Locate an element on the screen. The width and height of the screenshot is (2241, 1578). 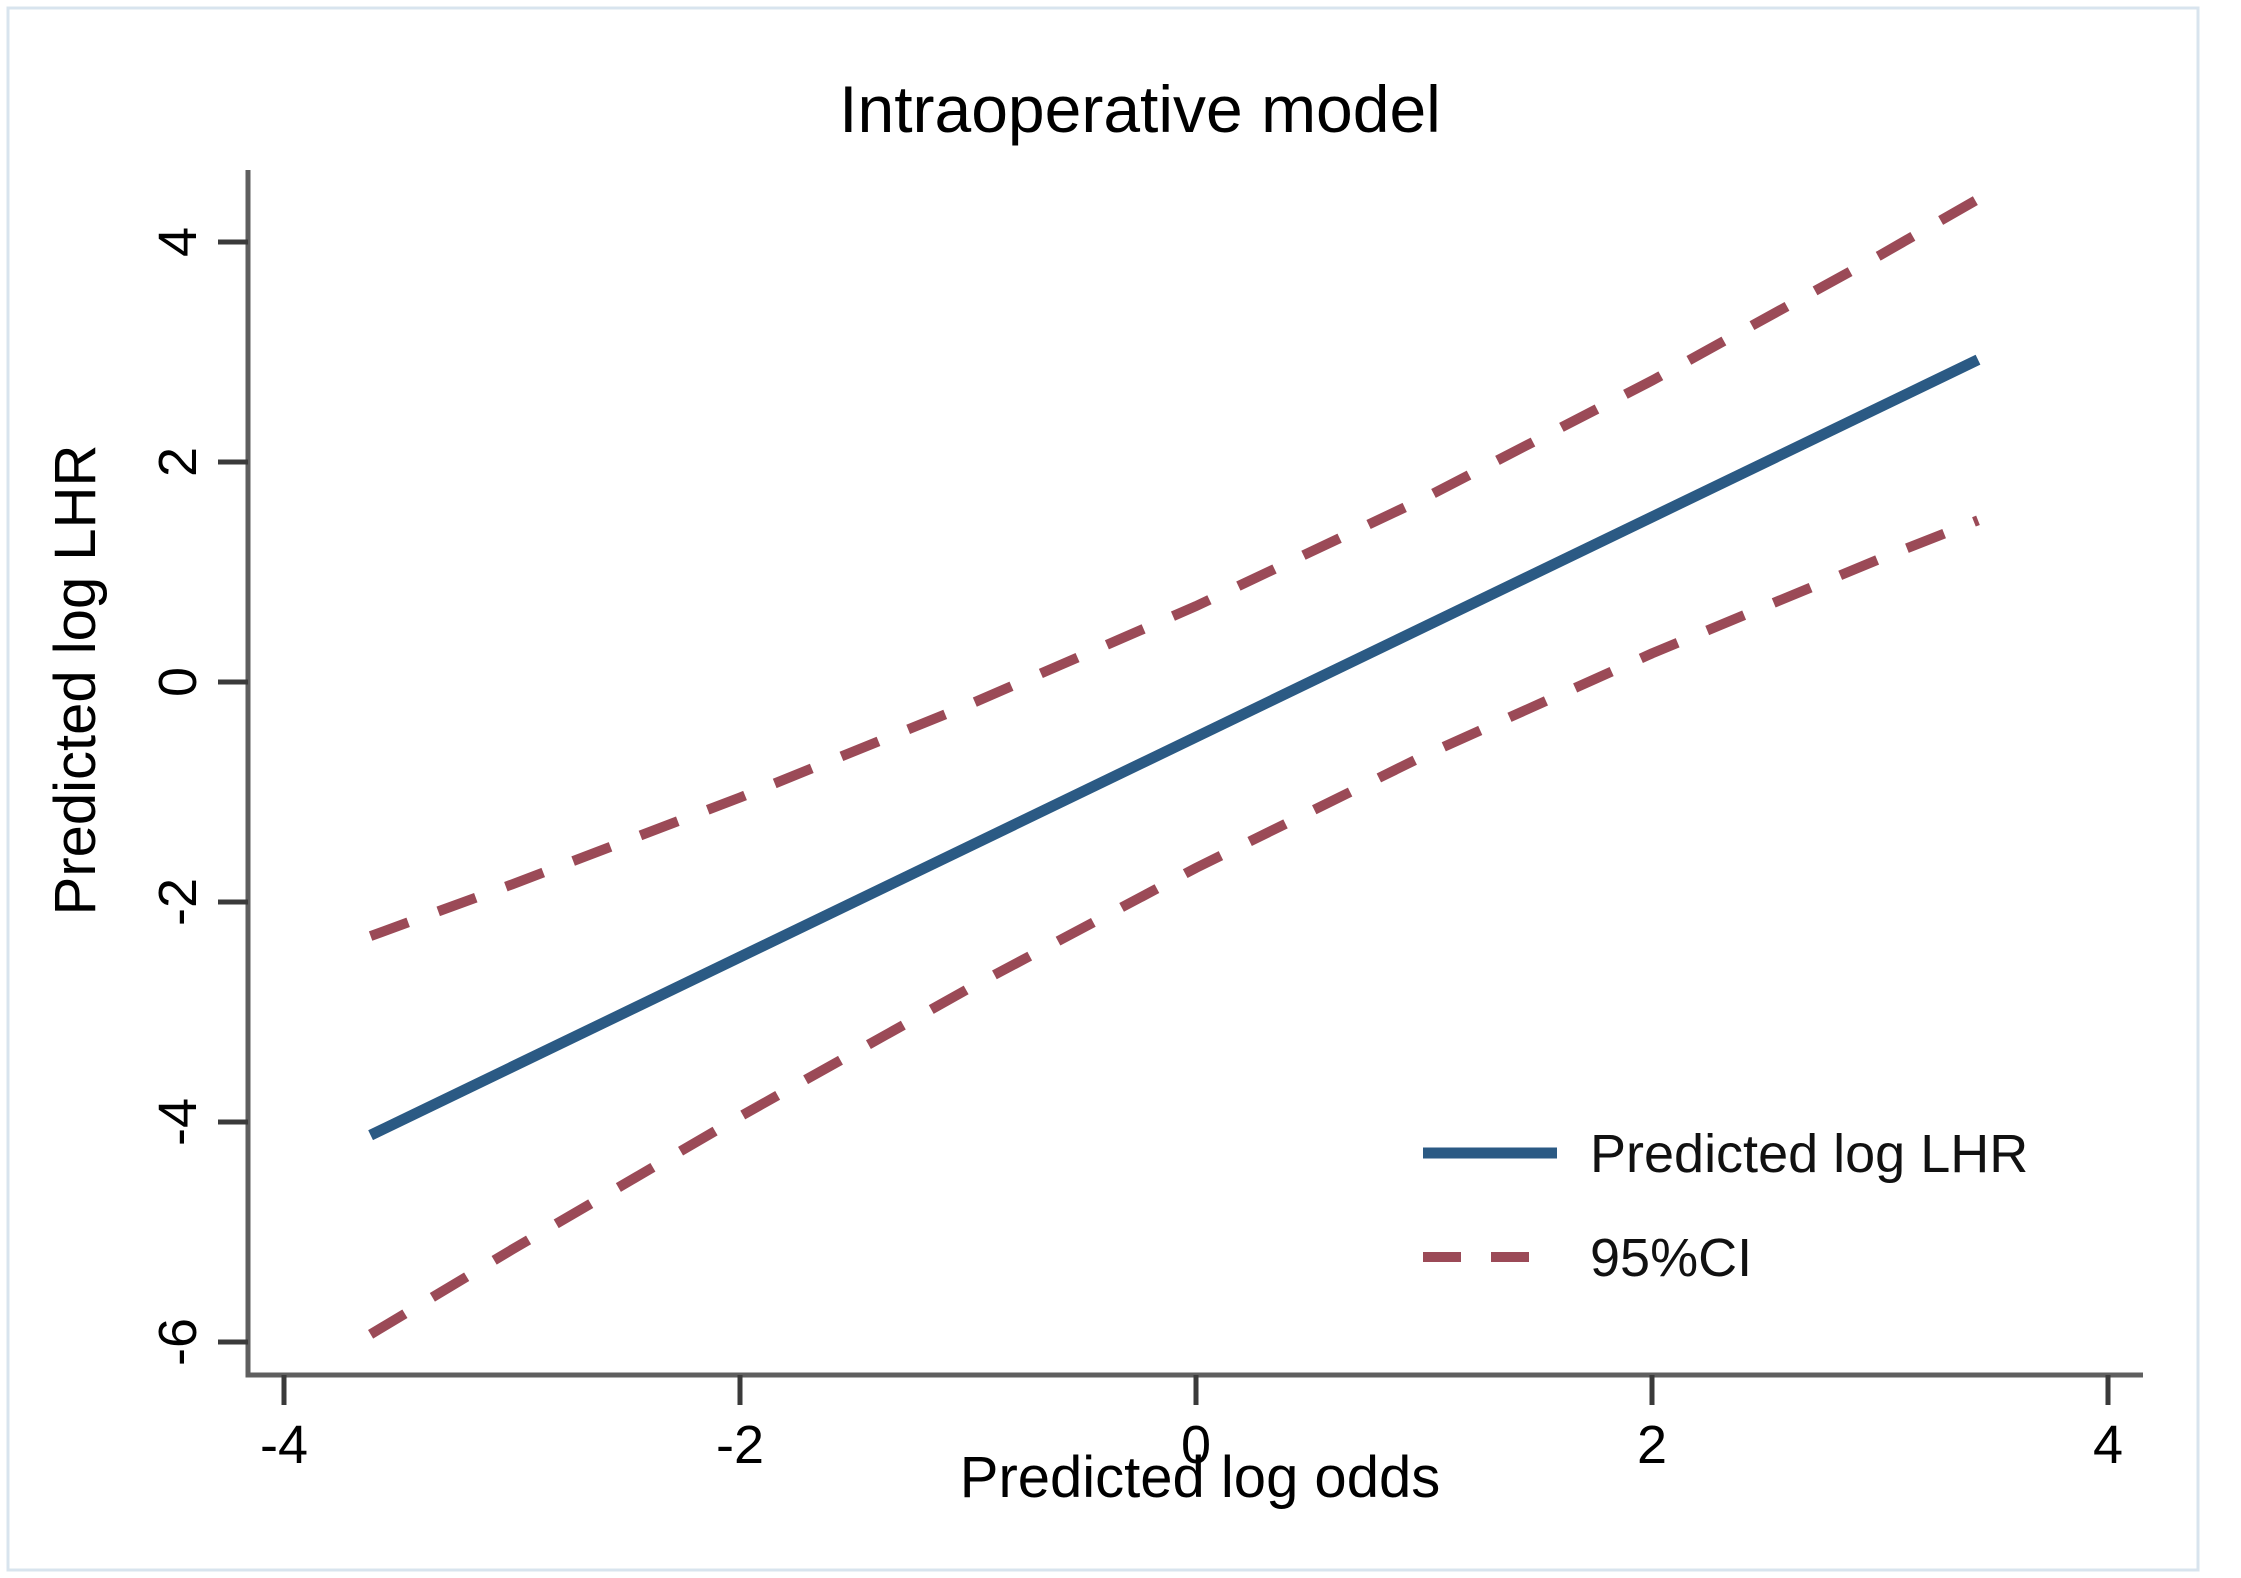
legend-item-ci: 95%CI is located at coordinates (1587, 1258).